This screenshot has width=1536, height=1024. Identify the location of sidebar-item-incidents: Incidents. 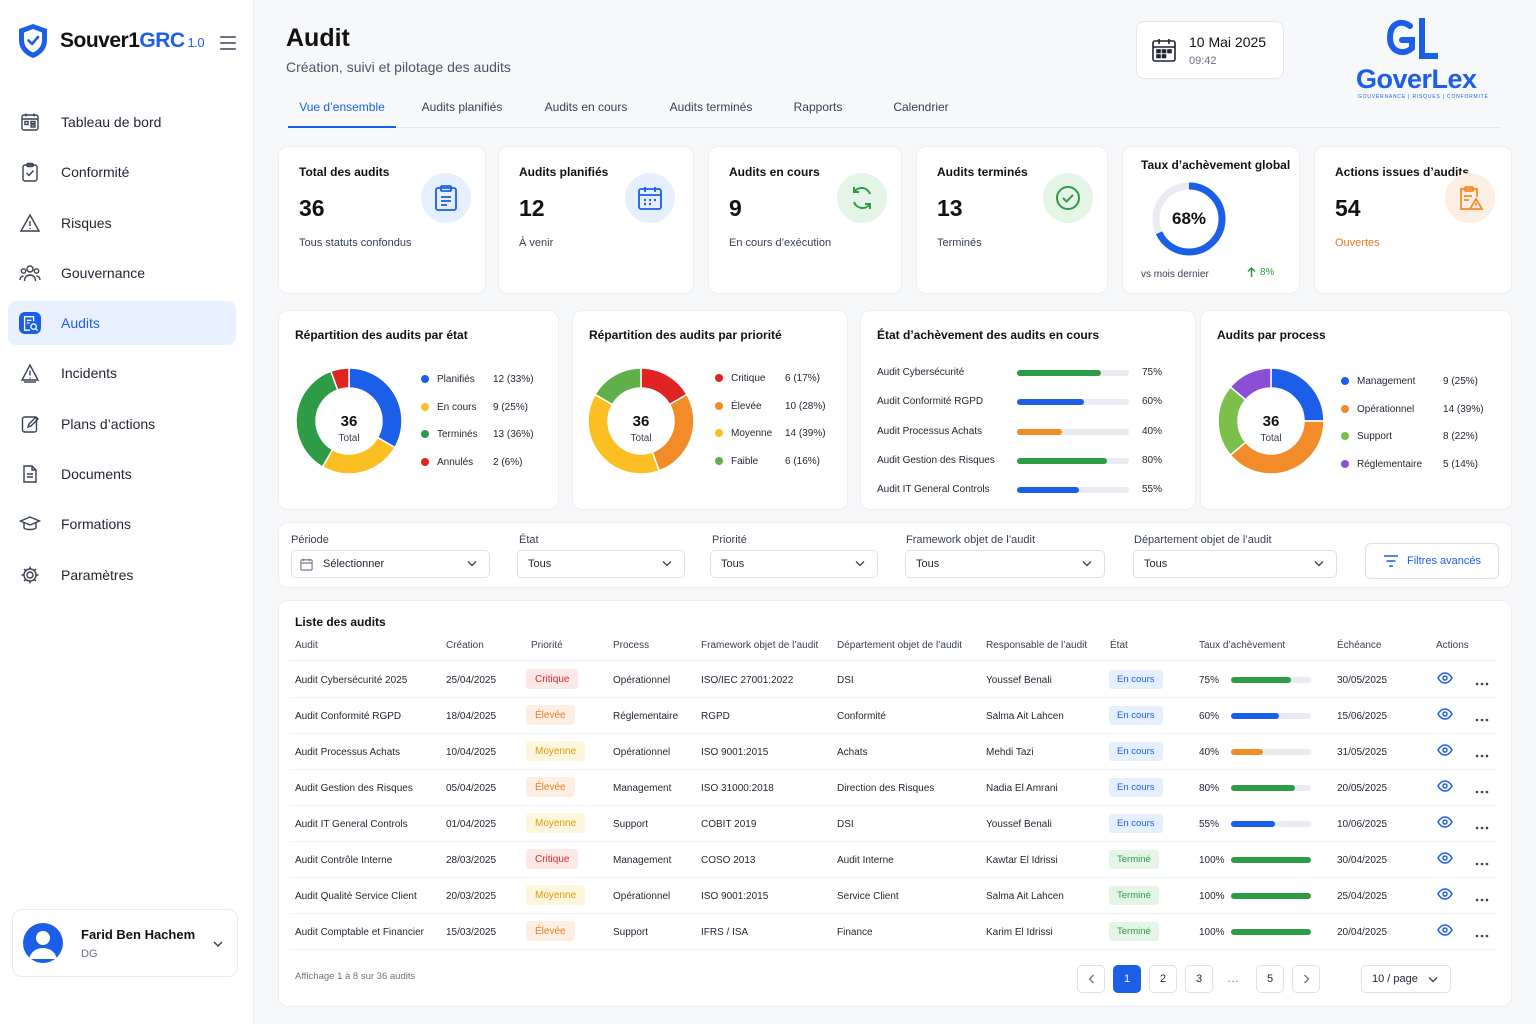
(122, 373).